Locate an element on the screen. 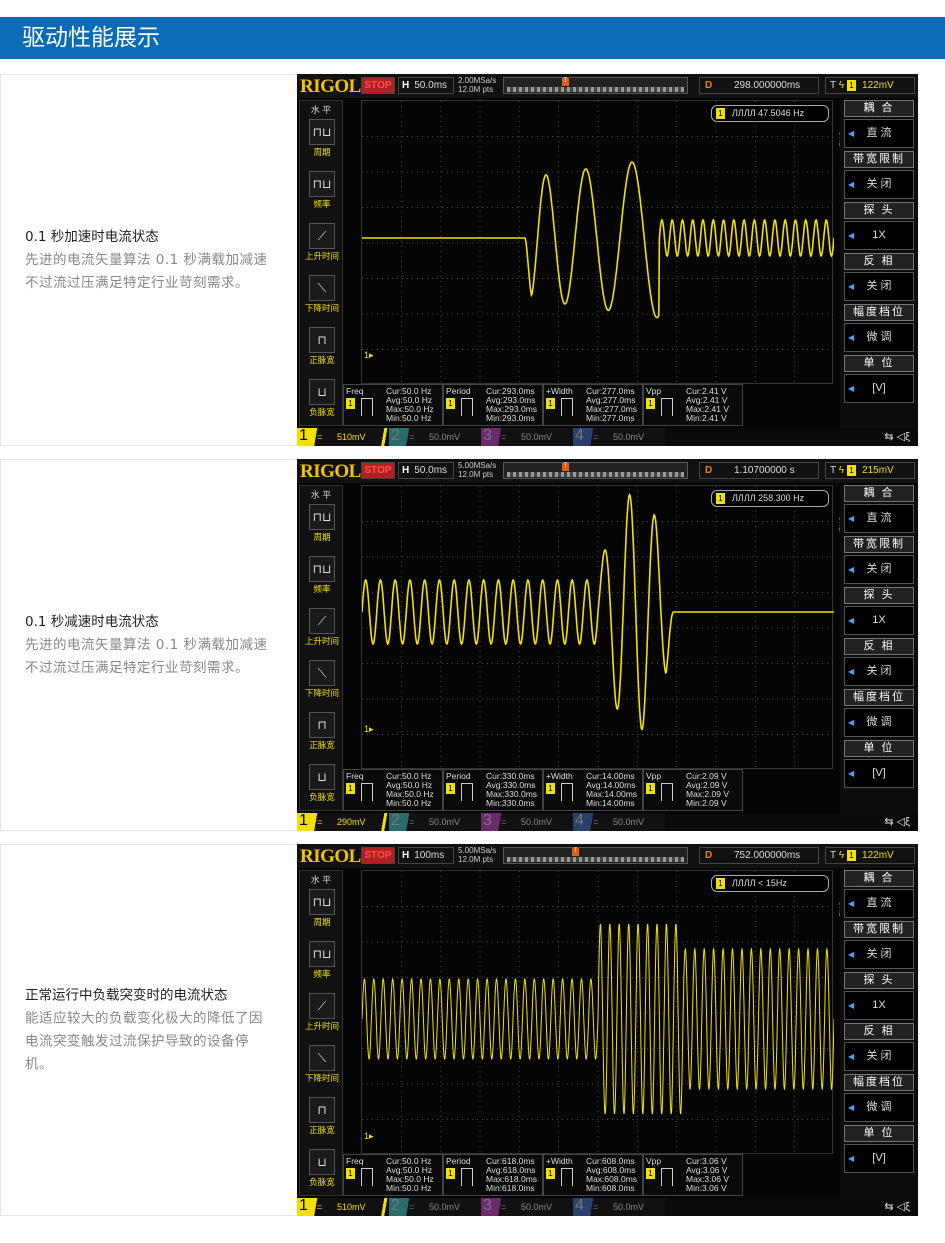 This screenshot has height=1243, width=945. trigger: T ϟ 1 215mV is located at coordinates (870, 470).